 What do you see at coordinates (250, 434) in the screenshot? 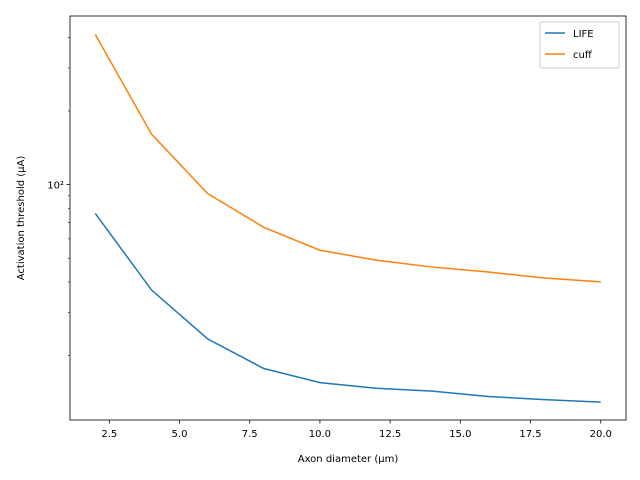
I see `x-tick-label: 7.5` at bounding box center [250, 434].